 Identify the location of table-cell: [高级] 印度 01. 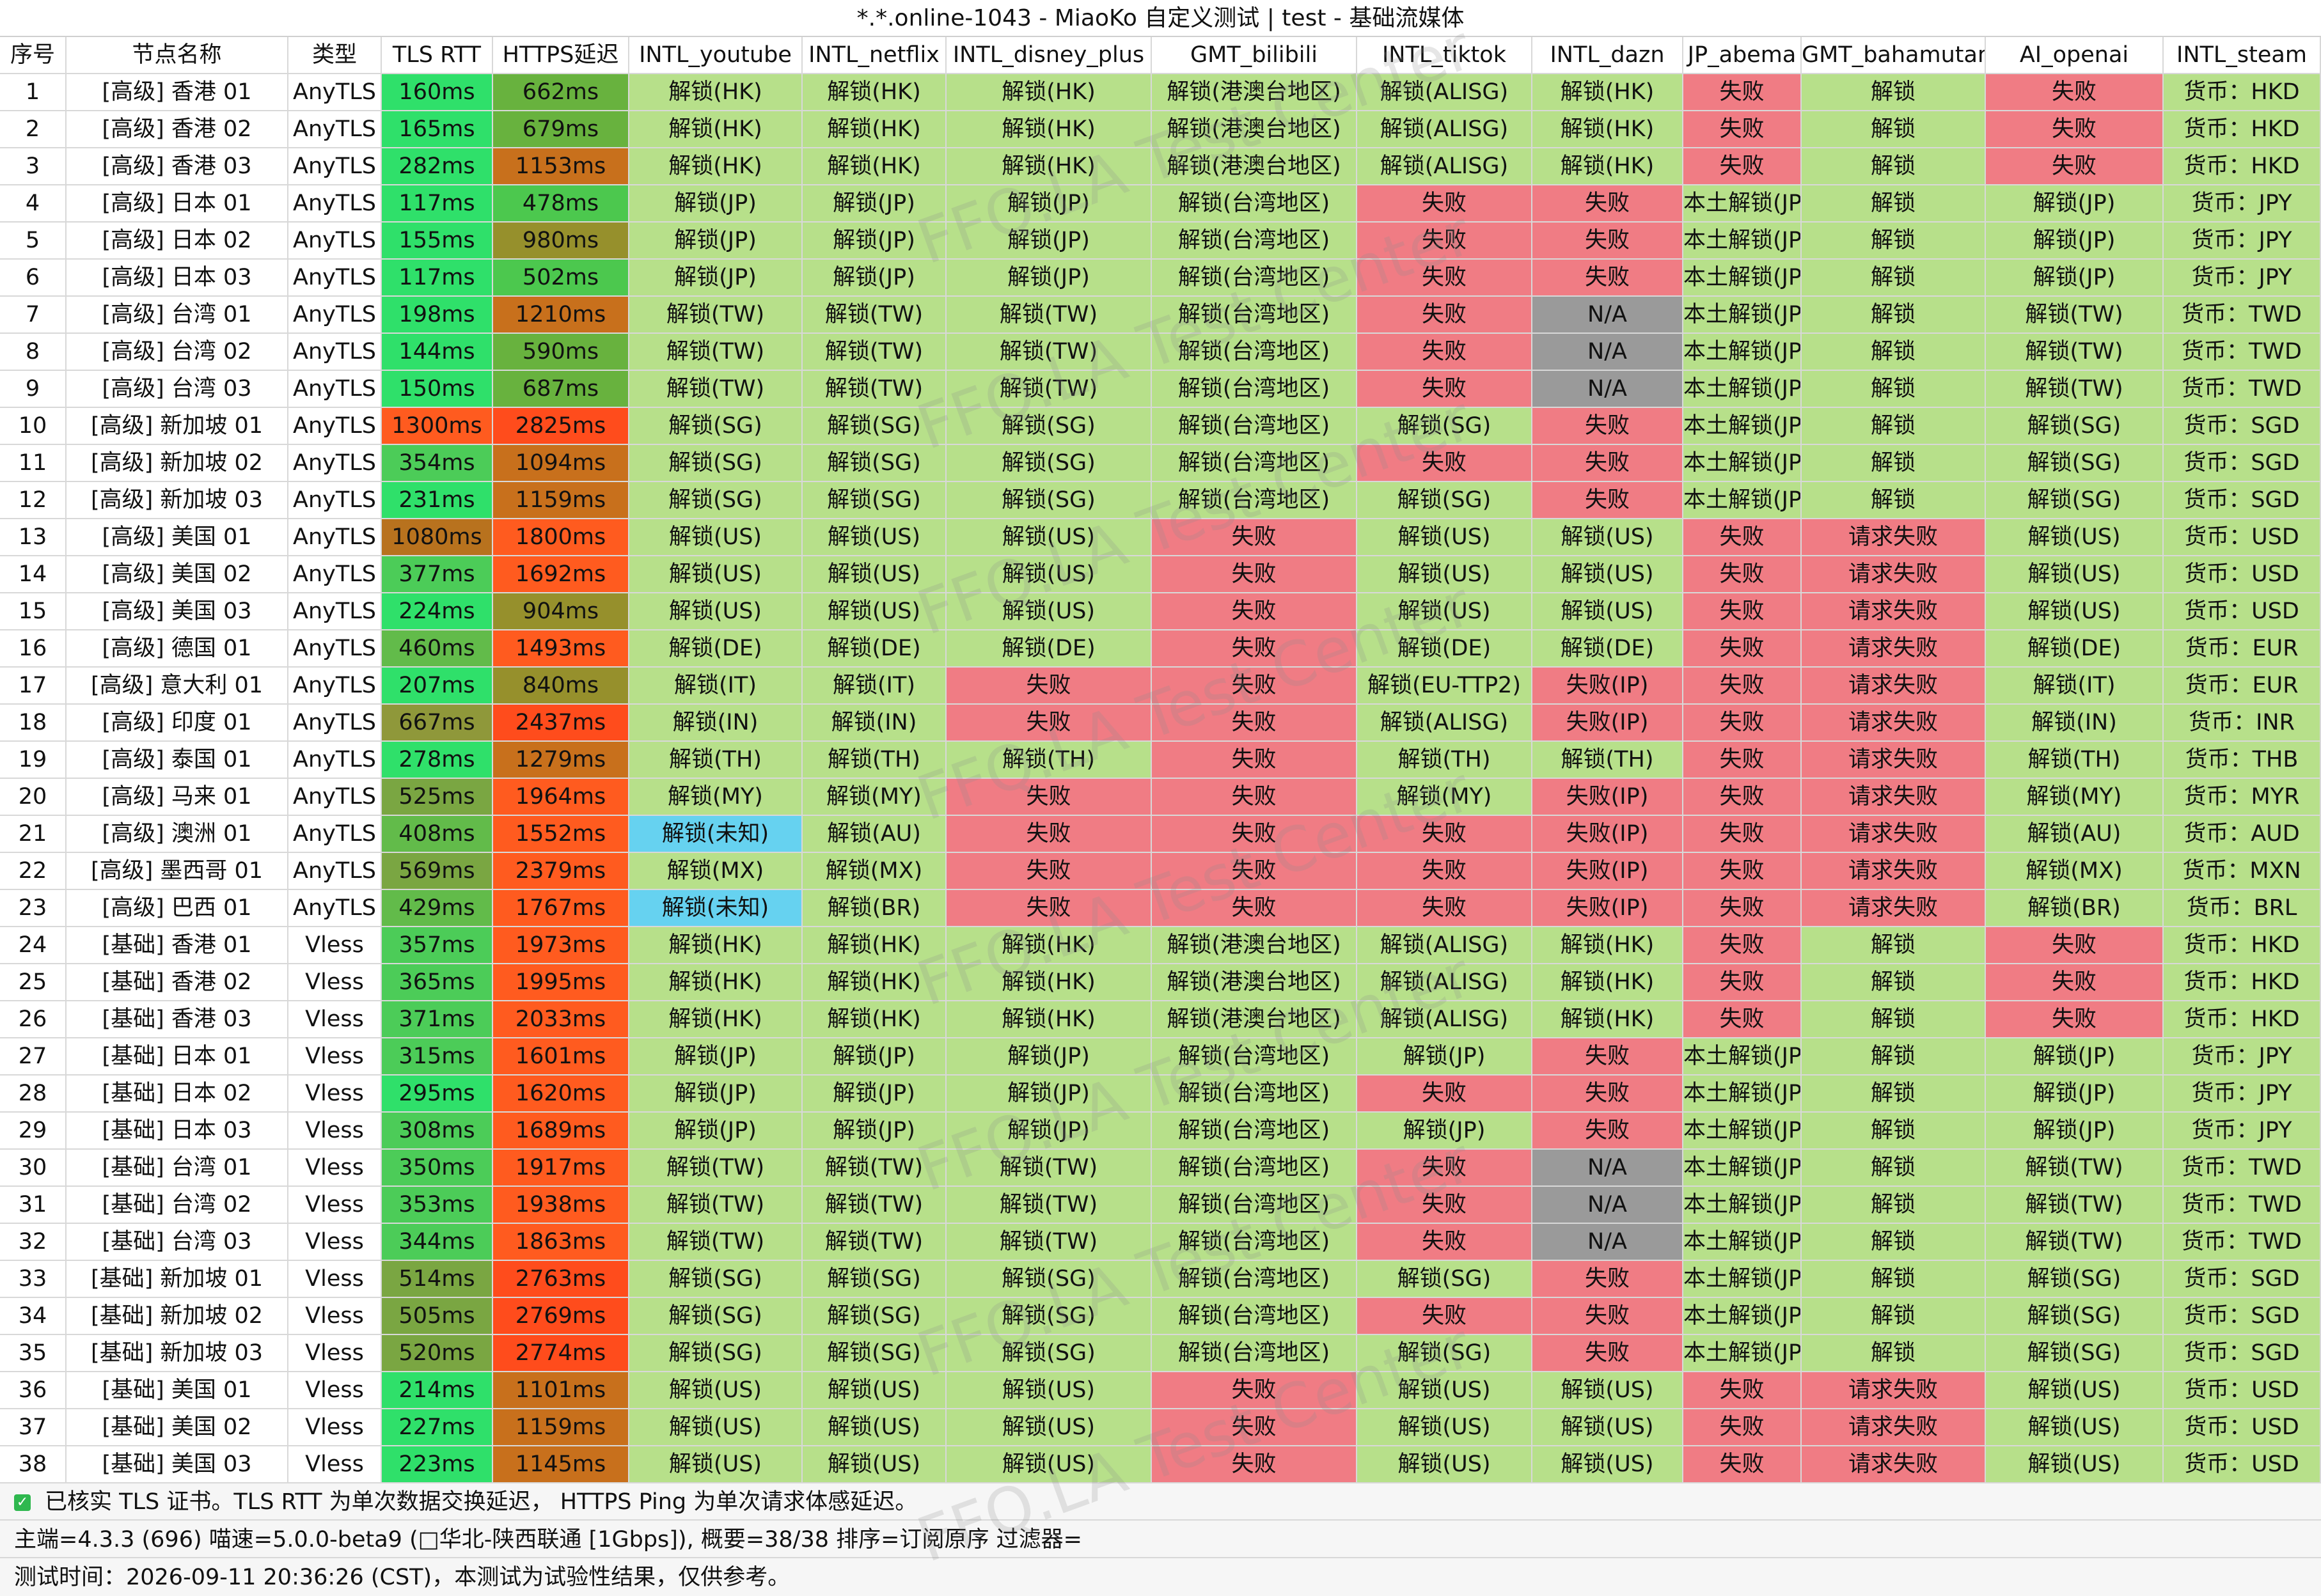
(177, 723).